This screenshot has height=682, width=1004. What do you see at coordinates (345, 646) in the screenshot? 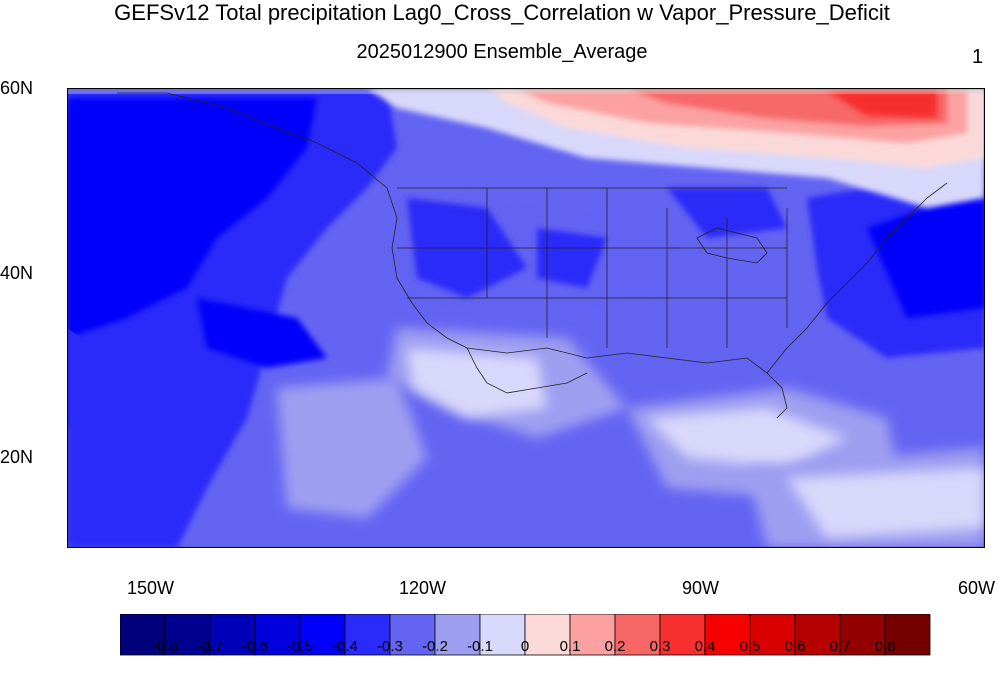
I see `colorbar-tick-label: -0.4` at bounding box center [345, 646].